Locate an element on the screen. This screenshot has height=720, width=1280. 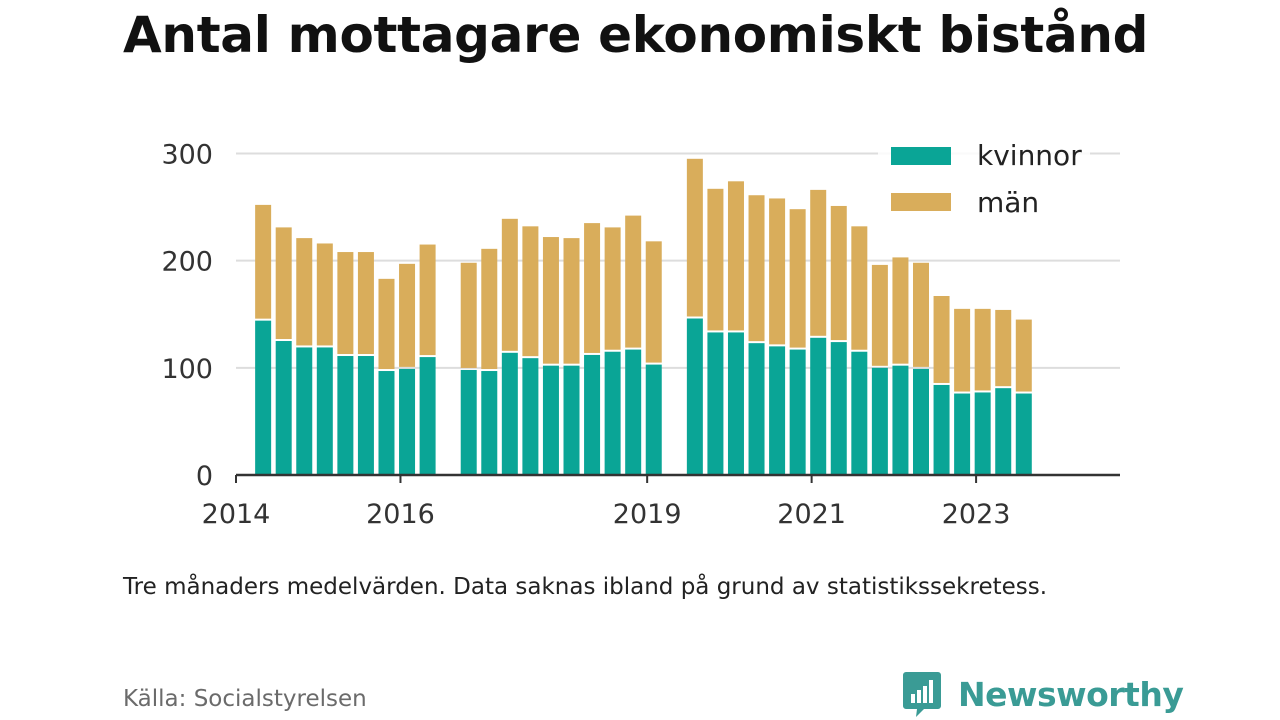
chart-legend: kvinnor män is located at coordinates (984, 184).